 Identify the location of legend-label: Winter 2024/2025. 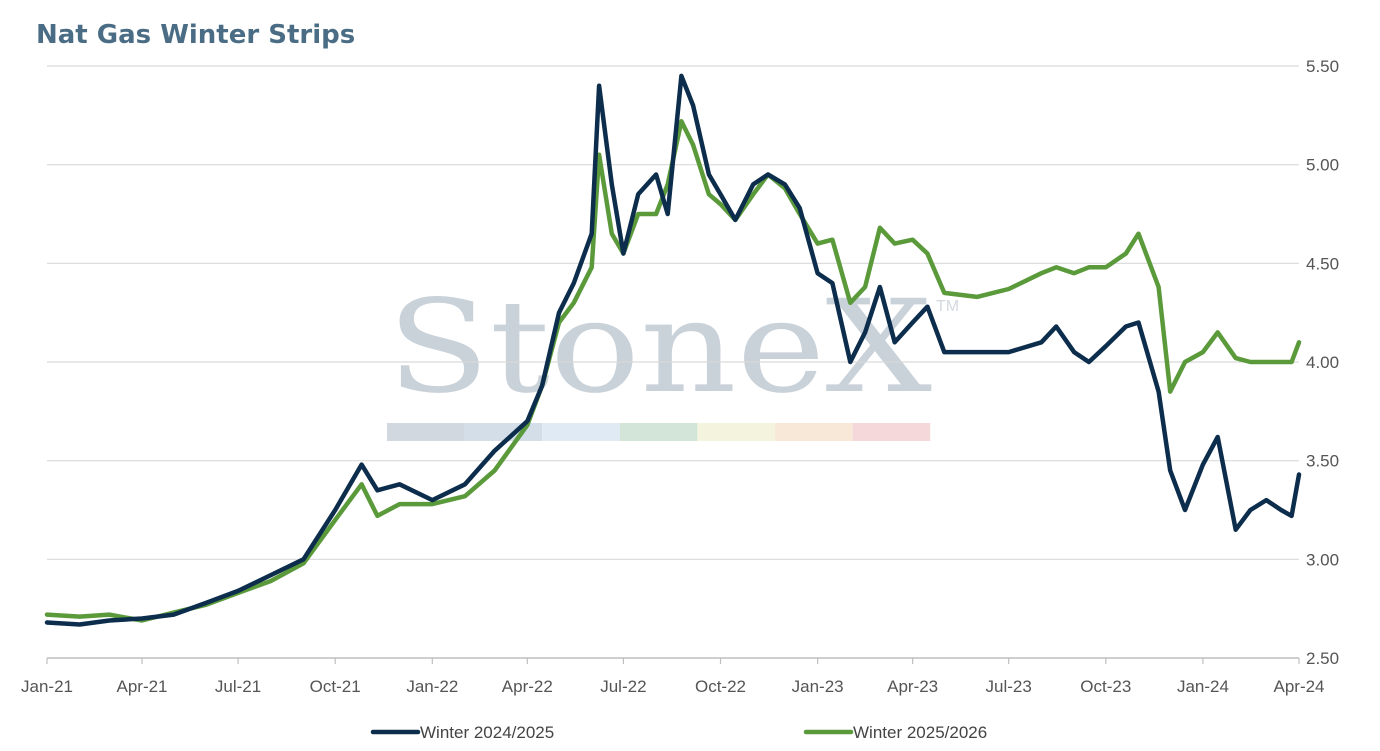
(487, 732).